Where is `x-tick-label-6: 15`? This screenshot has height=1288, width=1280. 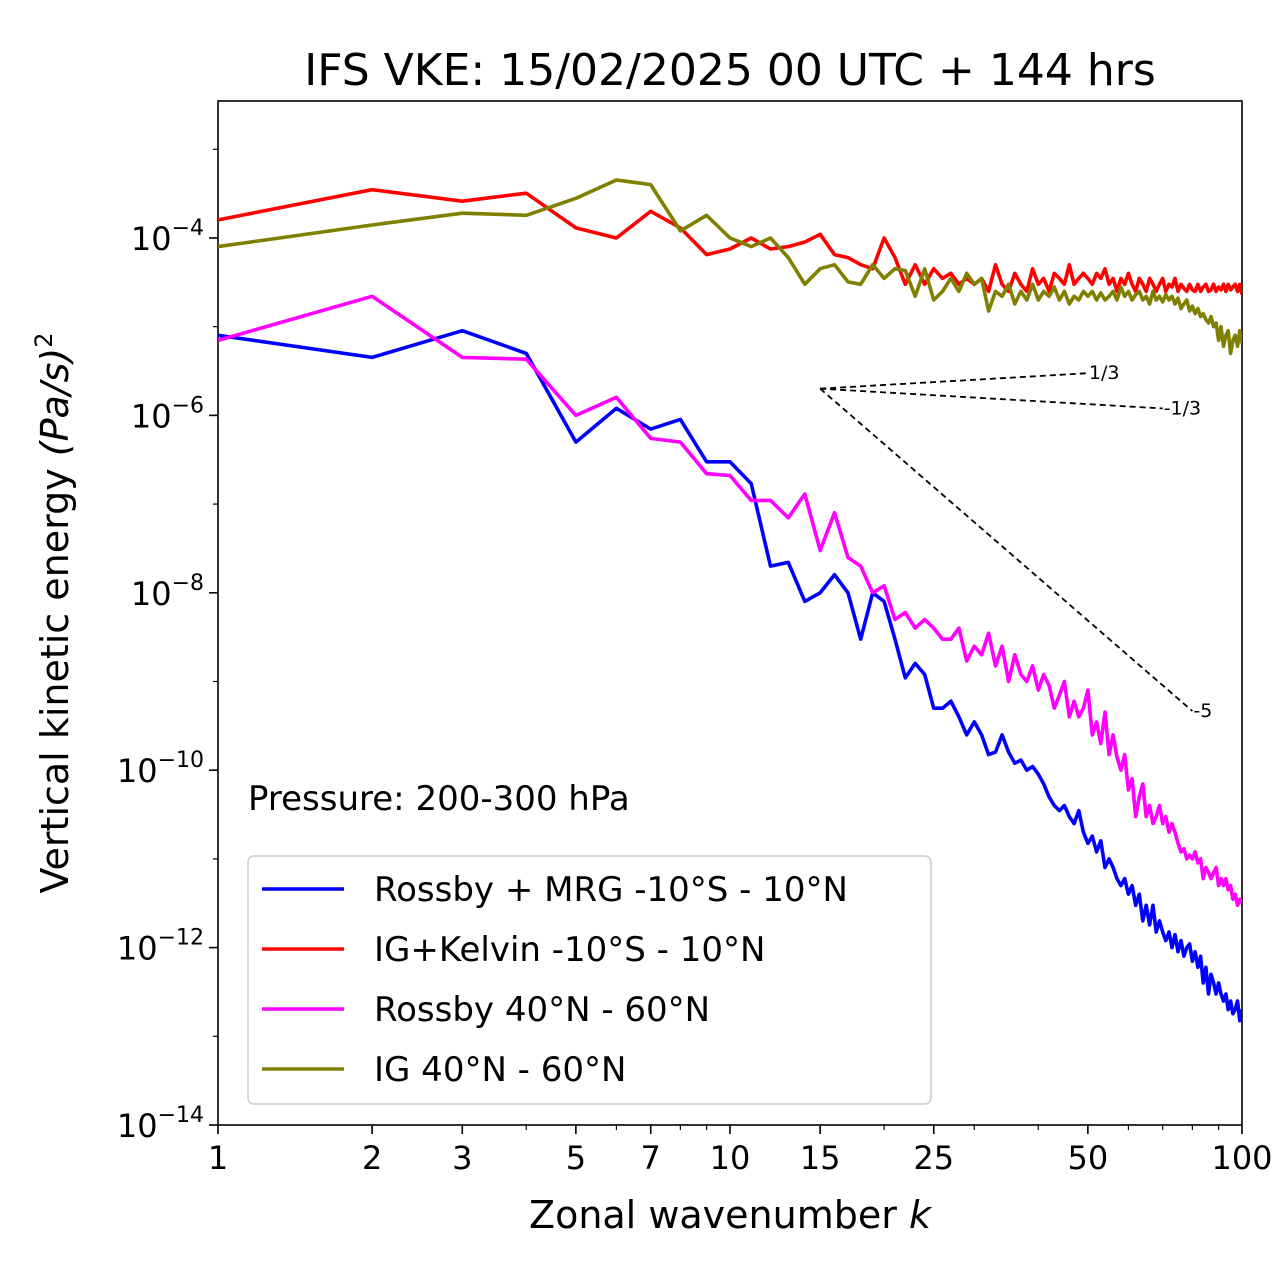 x-tick-label-6: 15 is located at coordinates (820, 1158).